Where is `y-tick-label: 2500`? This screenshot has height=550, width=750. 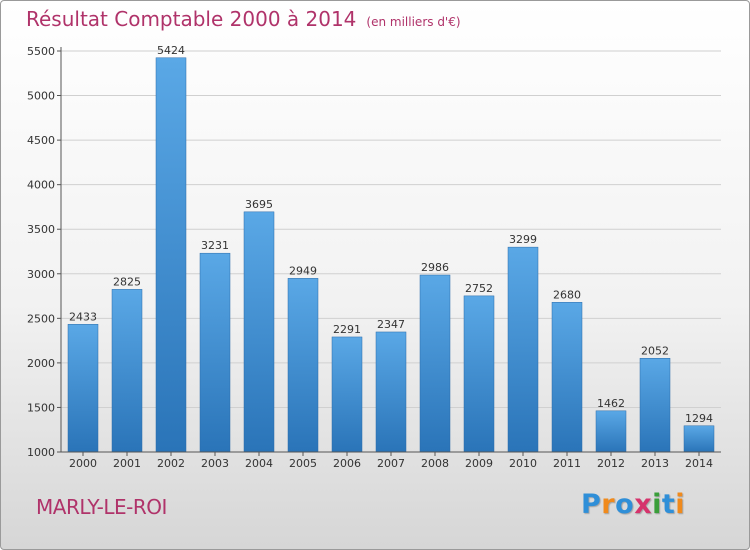 y-tick-label: 2500 is located at coordinates (41, 318).